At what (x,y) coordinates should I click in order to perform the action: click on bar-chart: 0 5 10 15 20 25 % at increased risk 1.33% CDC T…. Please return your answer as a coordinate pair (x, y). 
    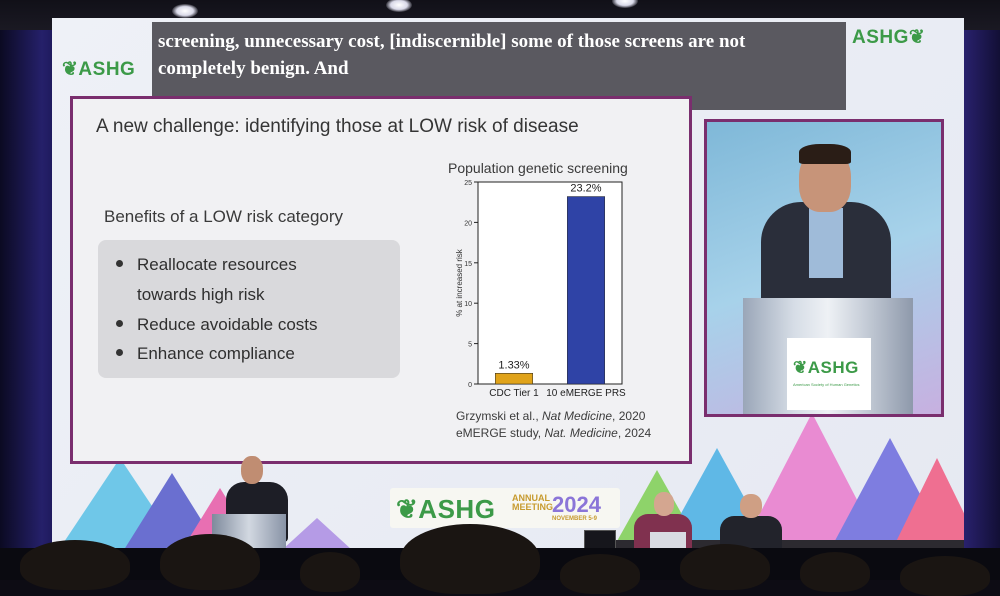
    Looking at the image, I should click on (540, 289).